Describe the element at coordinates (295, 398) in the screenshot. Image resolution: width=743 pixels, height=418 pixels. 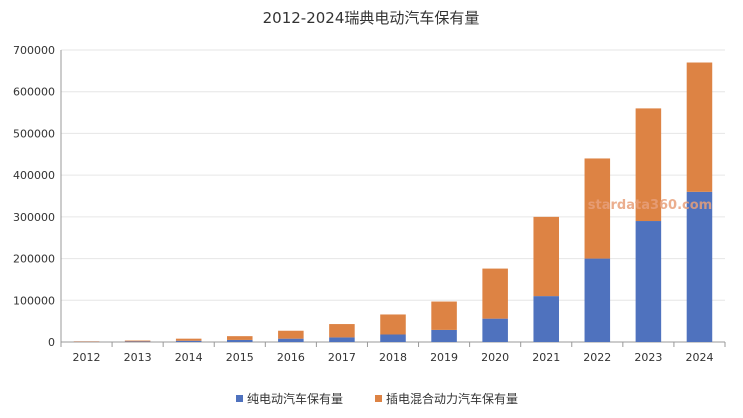
I see `legend-item-label: 纯电动汽车保有量` at that location.